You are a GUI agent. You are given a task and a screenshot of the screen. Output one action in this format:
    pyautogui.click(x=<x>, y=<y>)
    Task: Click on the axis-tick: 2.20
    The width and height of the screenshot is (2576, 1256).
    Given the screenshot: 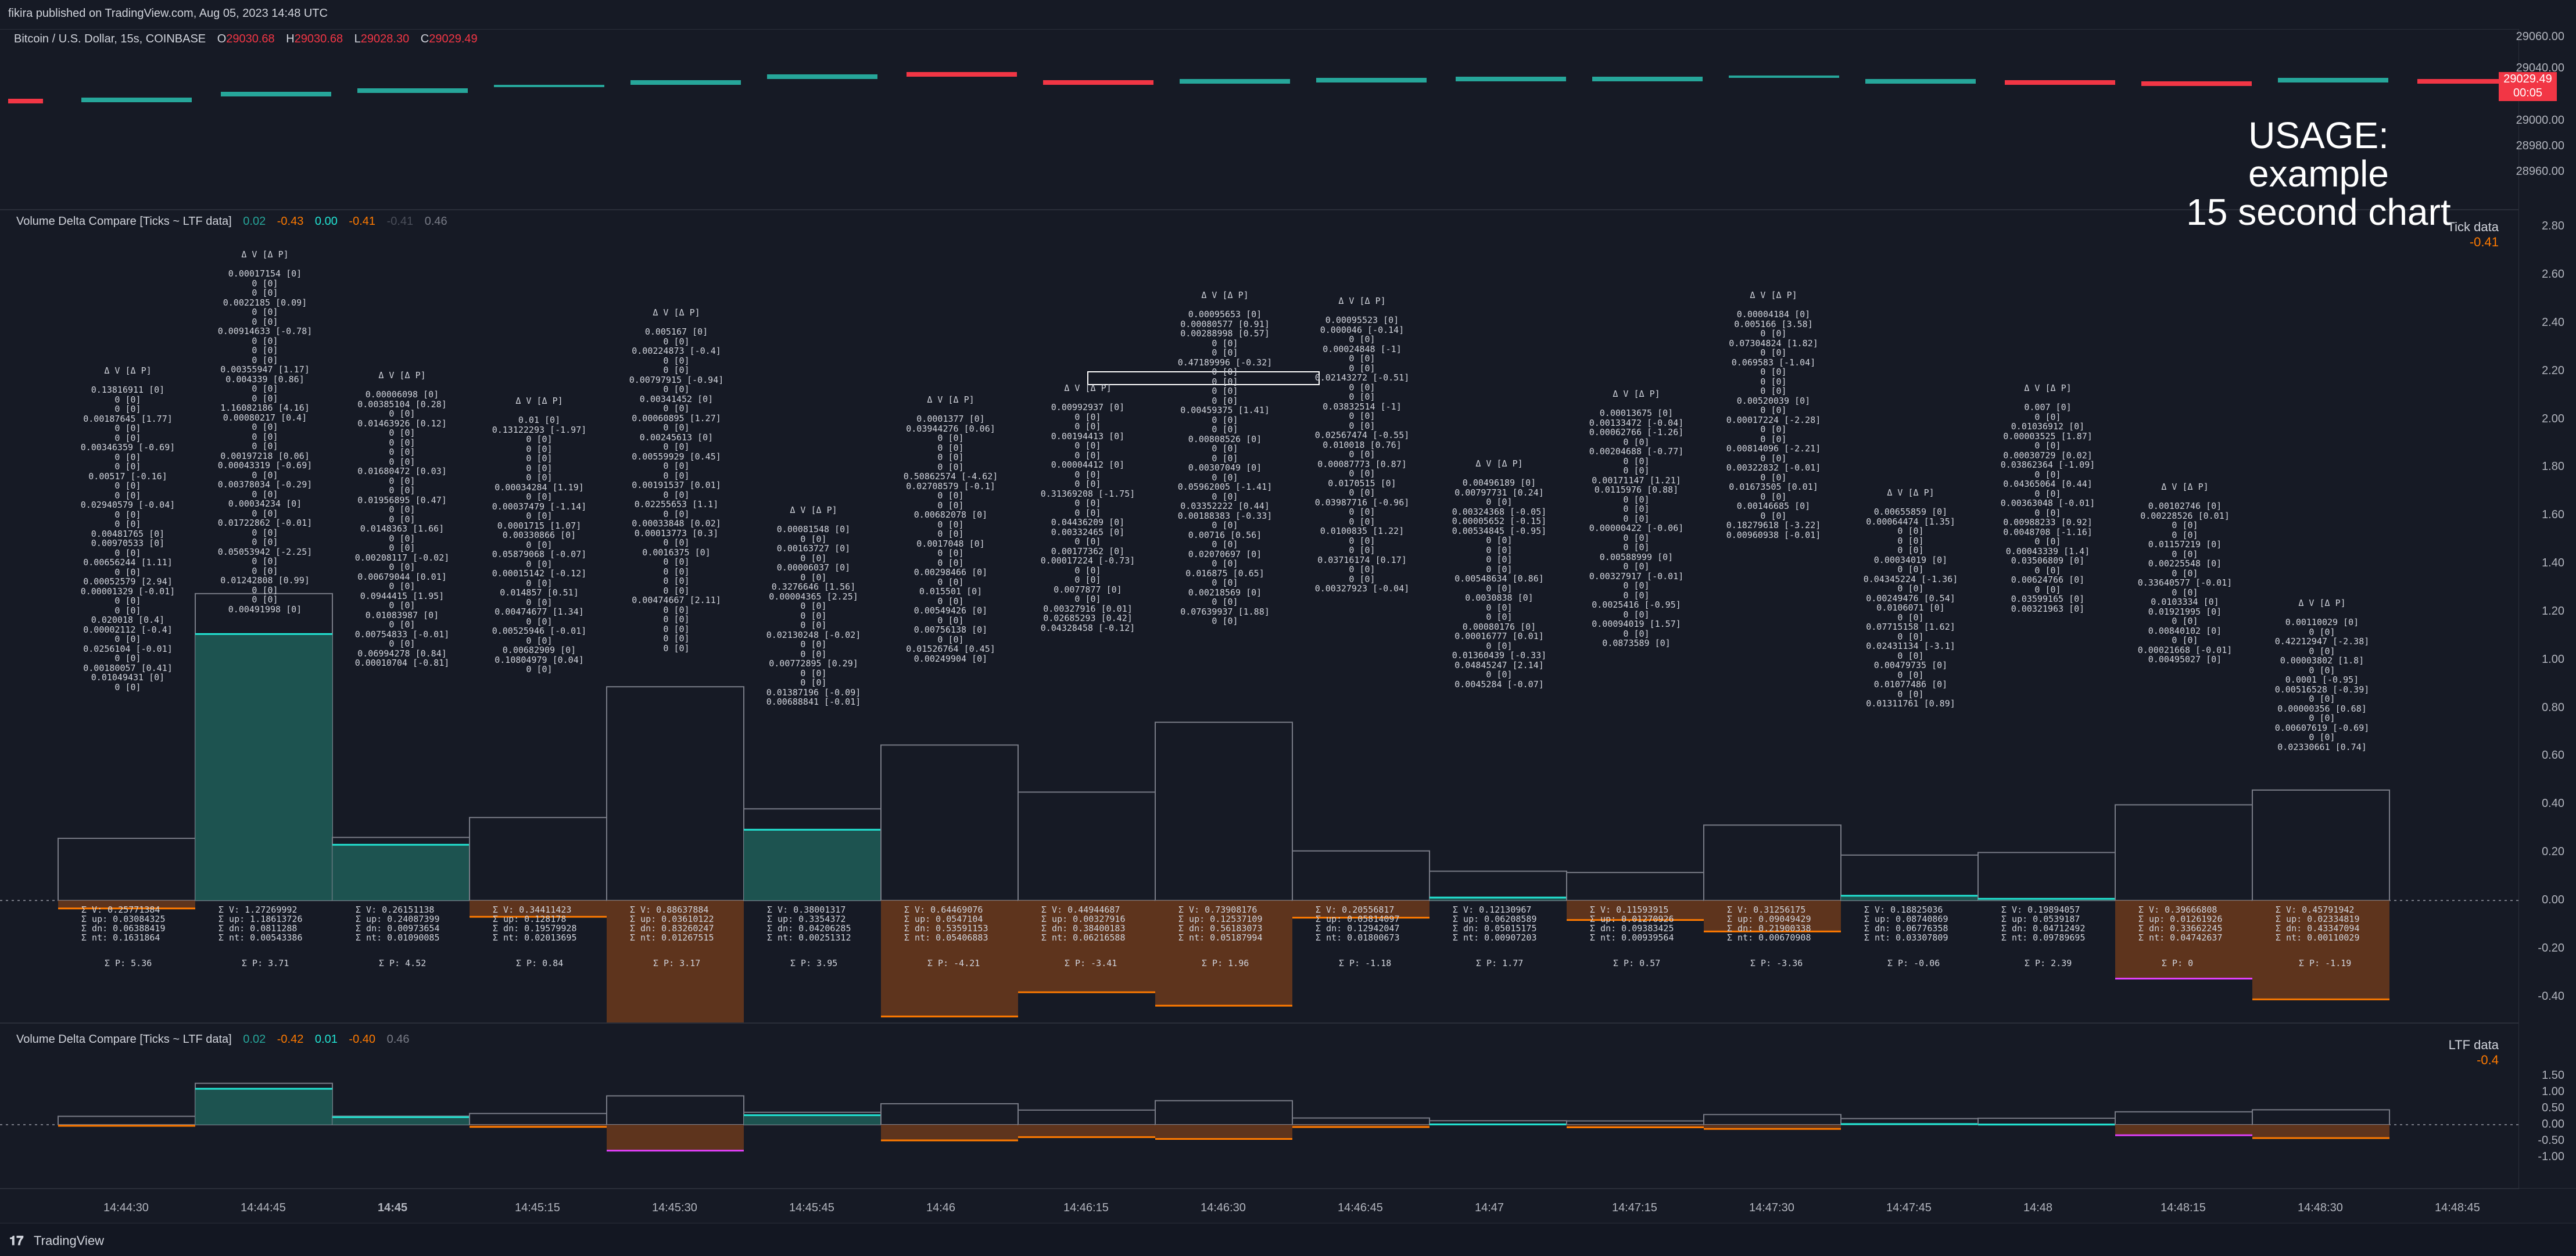 What is the action you would take?
    pyautogui.click(x=2553, y=370)
    